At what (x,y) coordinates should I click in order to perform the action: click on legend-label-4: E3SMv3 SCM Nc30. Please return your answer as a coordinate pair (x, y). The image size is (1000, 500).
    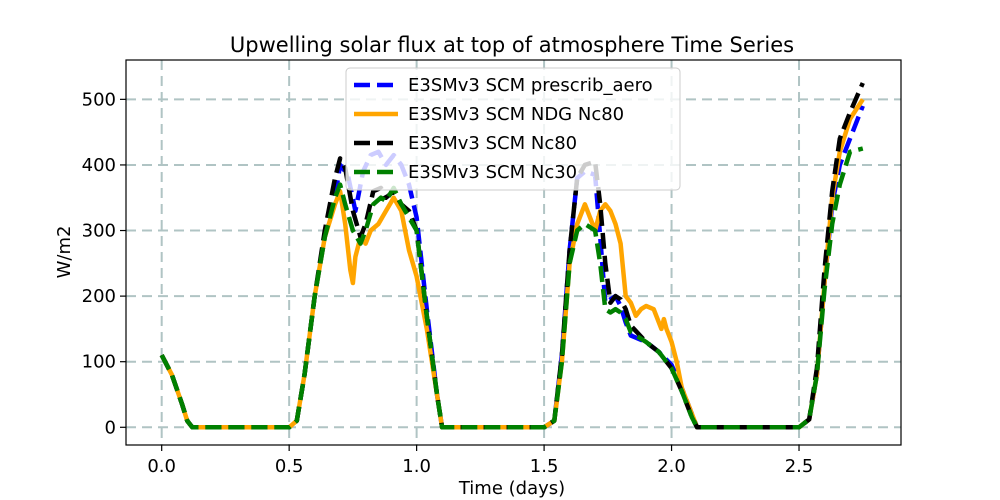
    Looking at the image, I should click on (492, 172).